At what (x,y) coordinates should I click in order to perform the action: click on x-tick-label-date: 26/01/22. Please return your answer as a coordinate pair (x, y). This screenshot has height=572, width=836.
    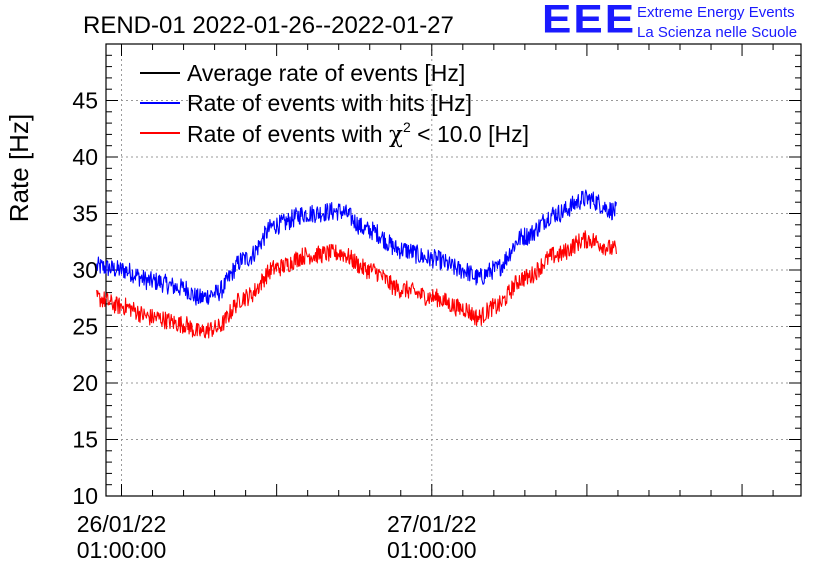
    Looking at the image, I should click on (122, 524).